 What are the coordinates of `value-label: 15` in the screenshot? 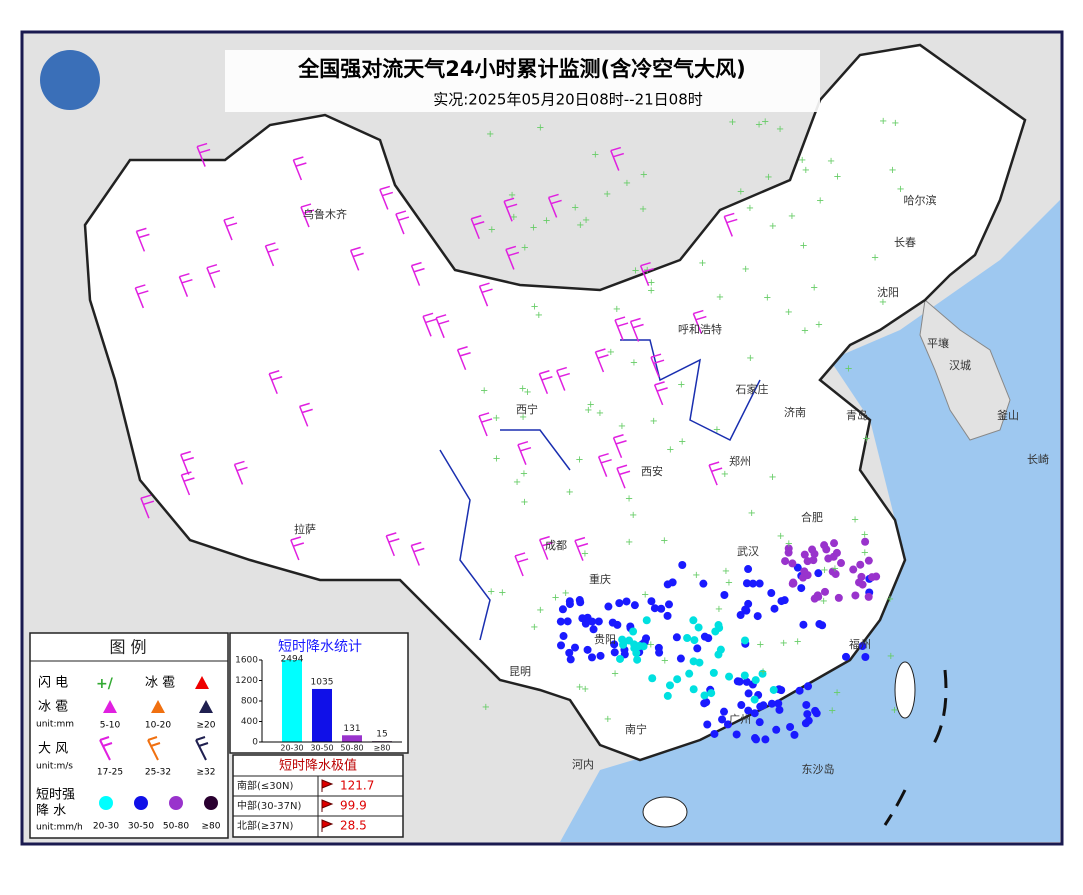 It's located at (381, 735).